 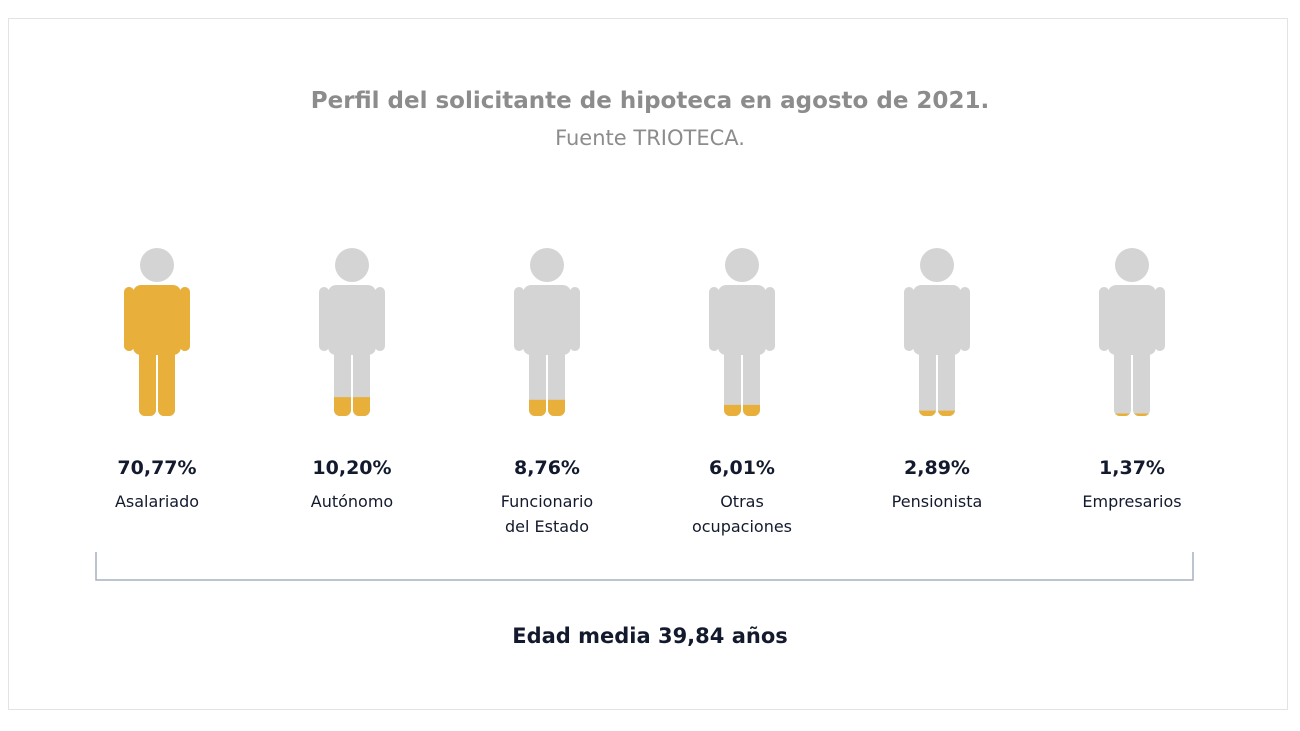 I want to click on value-label: 70,77%, so click(x=157, y=468).